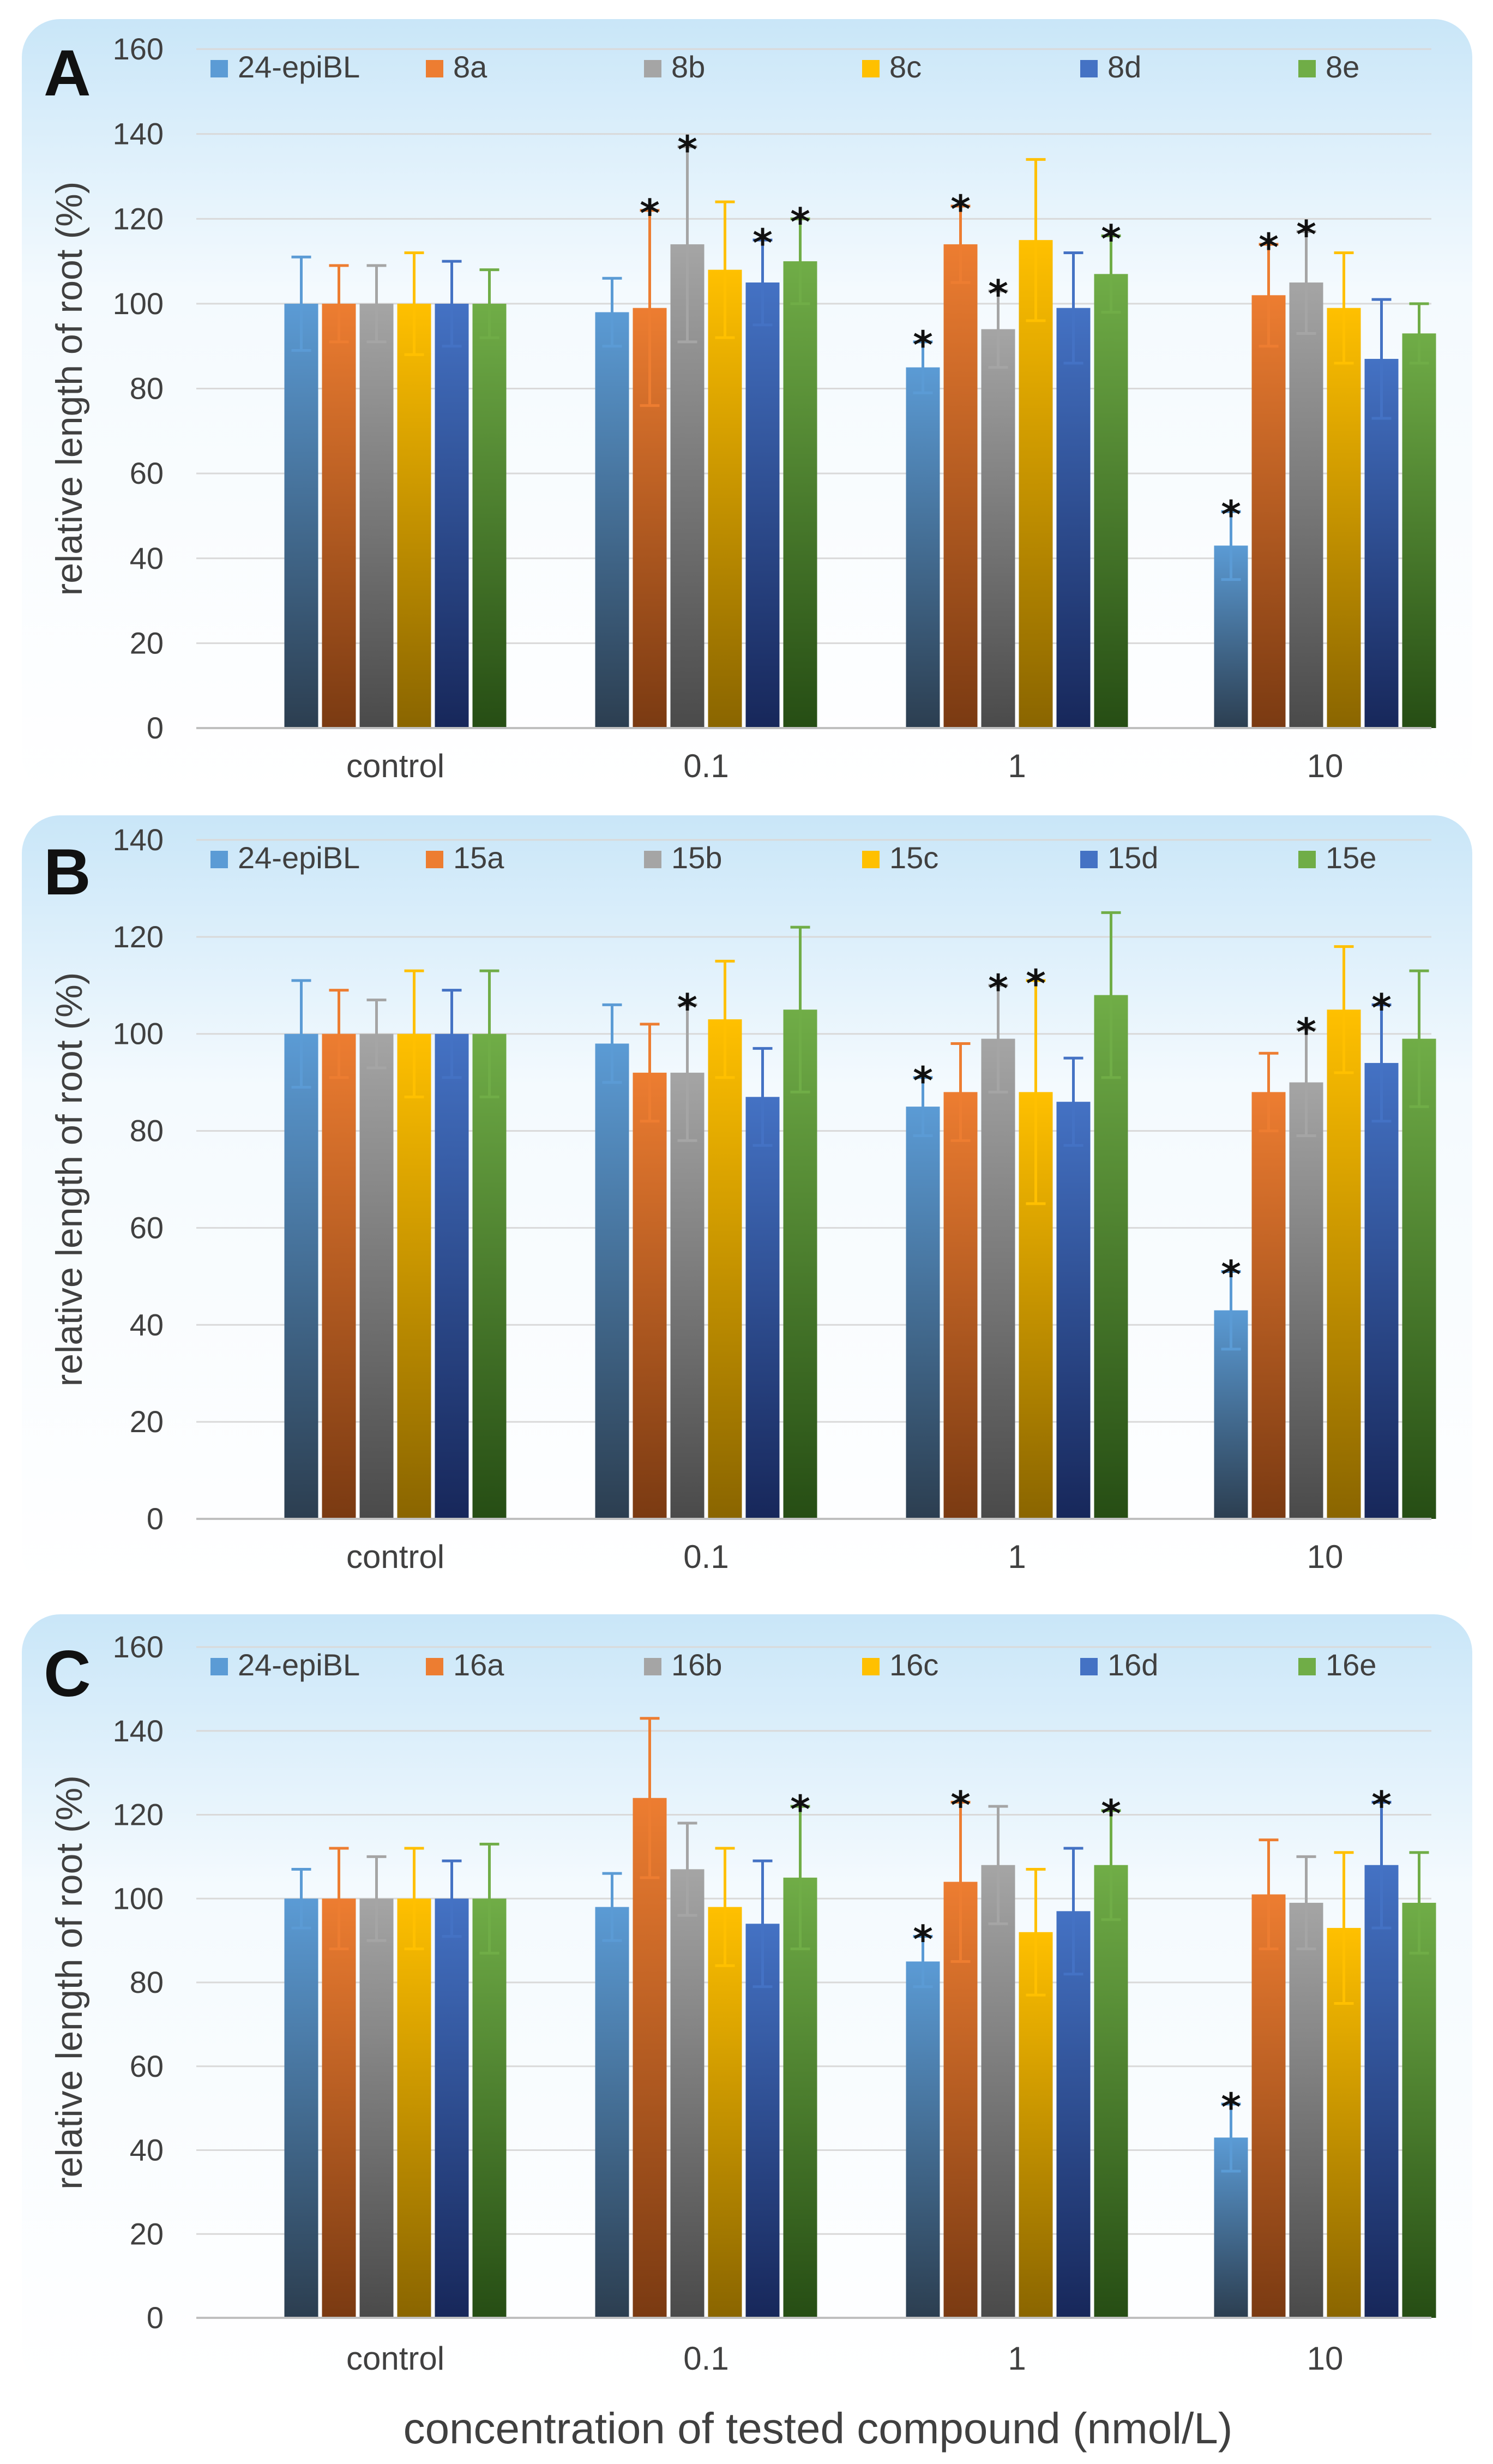  What do you see at coordinates (1124, 67) in the screenshot?
I see `legend-label: 8d` at bounding box center [1124, 67].